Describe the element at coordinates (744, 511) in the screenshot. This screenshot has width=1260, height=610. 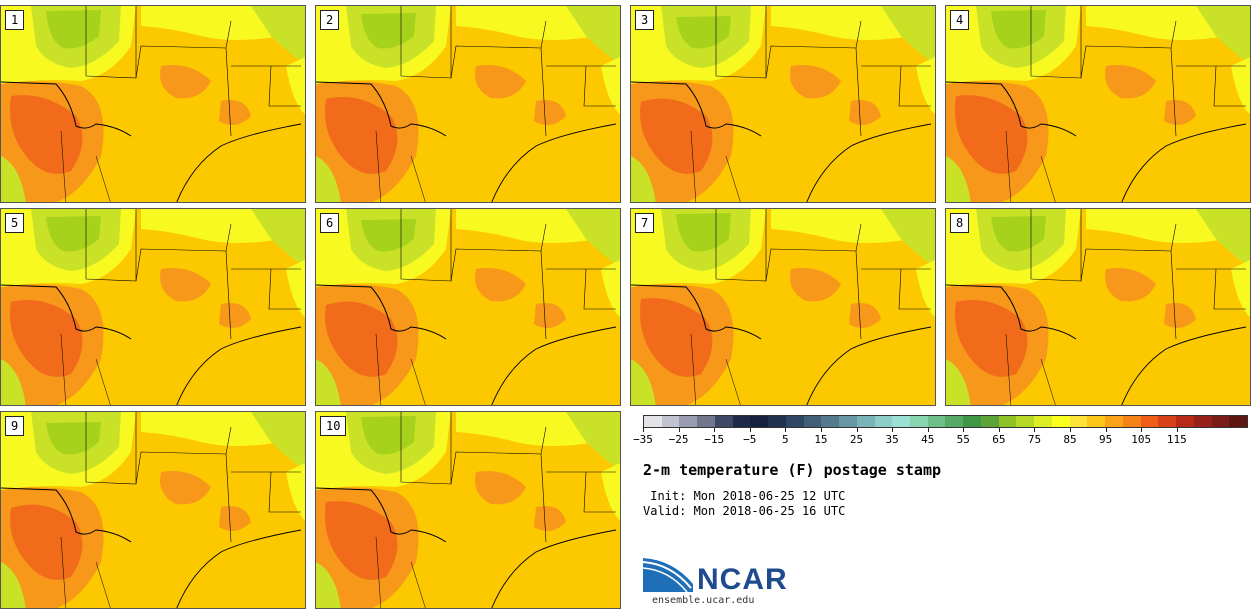
I see `valid-time: Valid: Mon 2018-06-25 16 UTC` at that location.